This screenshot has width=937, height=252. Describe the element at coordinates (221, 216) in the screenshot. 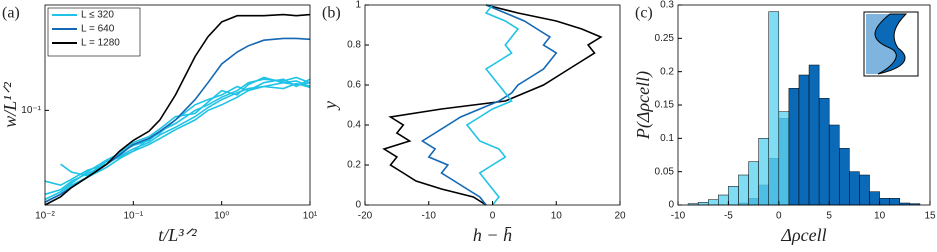

I see `x-tick-label: 10⁰` at that location.